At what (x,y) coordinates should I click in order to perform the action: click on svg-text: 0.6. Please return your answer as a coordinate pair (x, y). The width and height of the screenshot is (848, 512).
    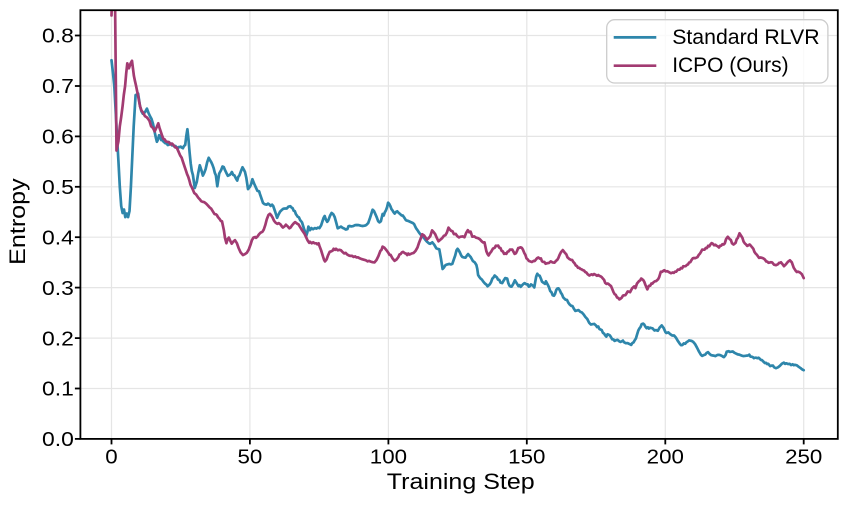
    Looking at the image, I should click on (58, 138).